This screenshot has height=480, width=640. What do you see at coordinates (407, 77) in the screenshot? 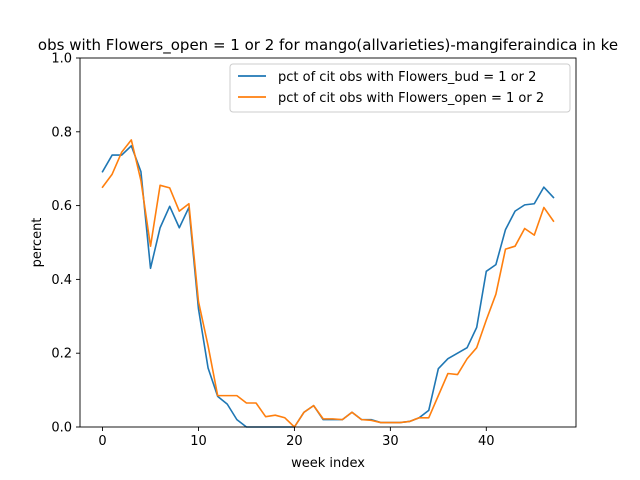
I see `legend-entry-1: pct of cit obs with Flowers_bud = 1 or 2` at bounding box center [407, 77].